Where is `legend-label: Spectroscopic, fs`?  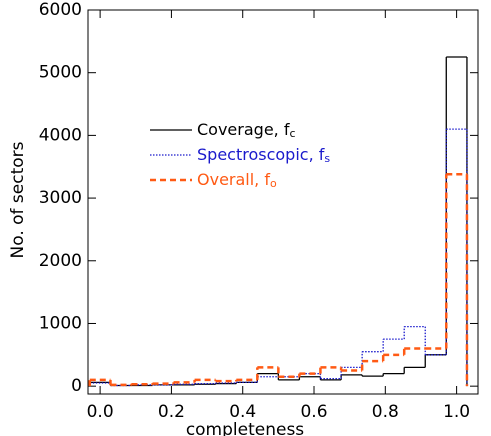
legend-label: Spectroscopic, fs is located at coordinates (263, 155).